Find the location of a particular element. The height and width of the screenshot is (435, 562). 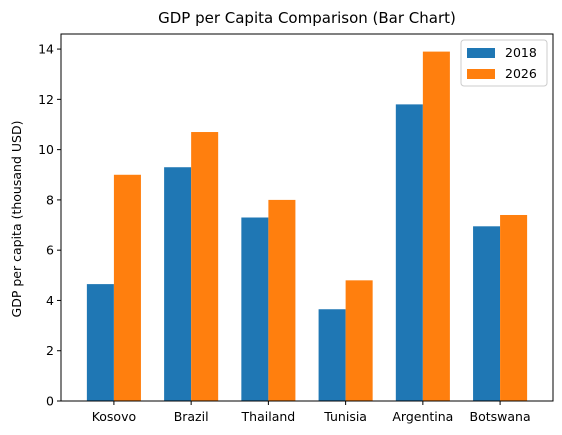

y-tick-label: 0 is located at coordinates (50, 401).